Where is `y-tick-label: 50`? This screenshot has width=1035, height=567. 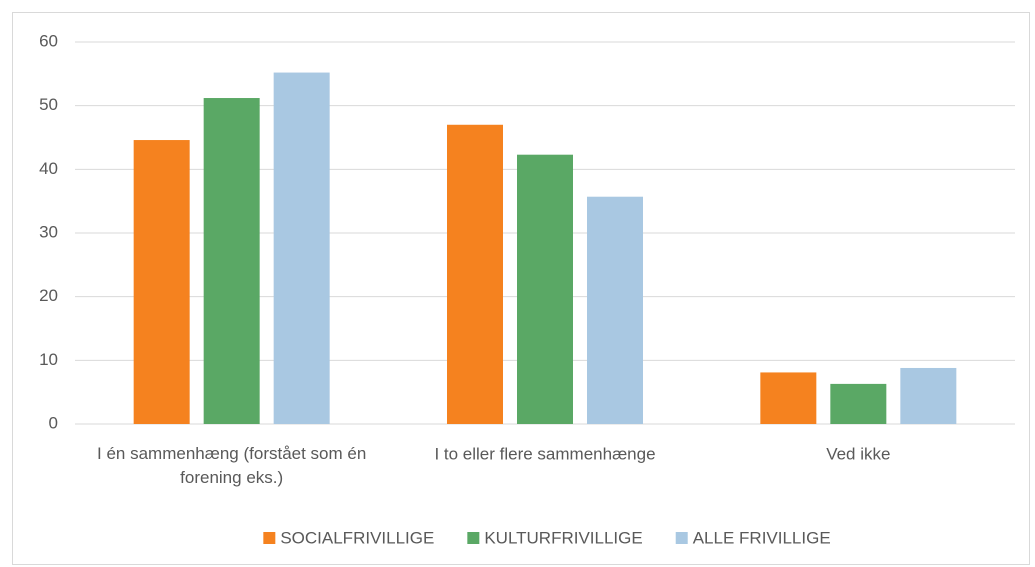
y-tick-label: 50 is located at coordinates (48, 104).